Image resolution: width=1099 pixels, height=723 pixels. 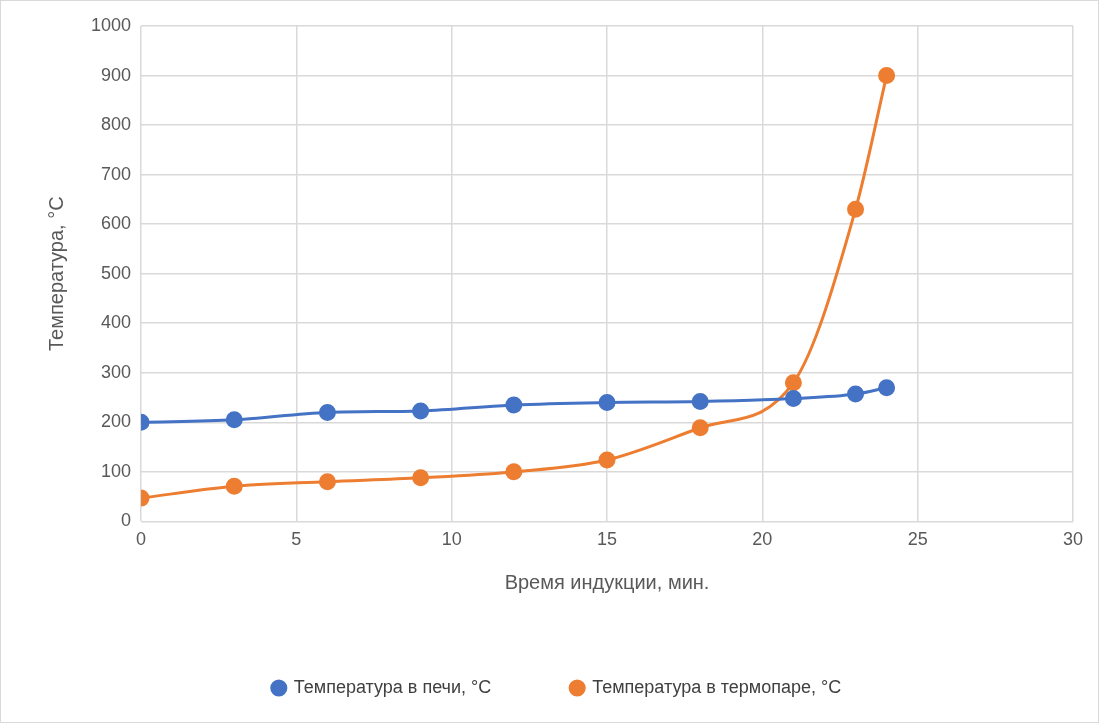 I want to click on x-axis-title: Время индукции, мин., so click(x=607, y=581).